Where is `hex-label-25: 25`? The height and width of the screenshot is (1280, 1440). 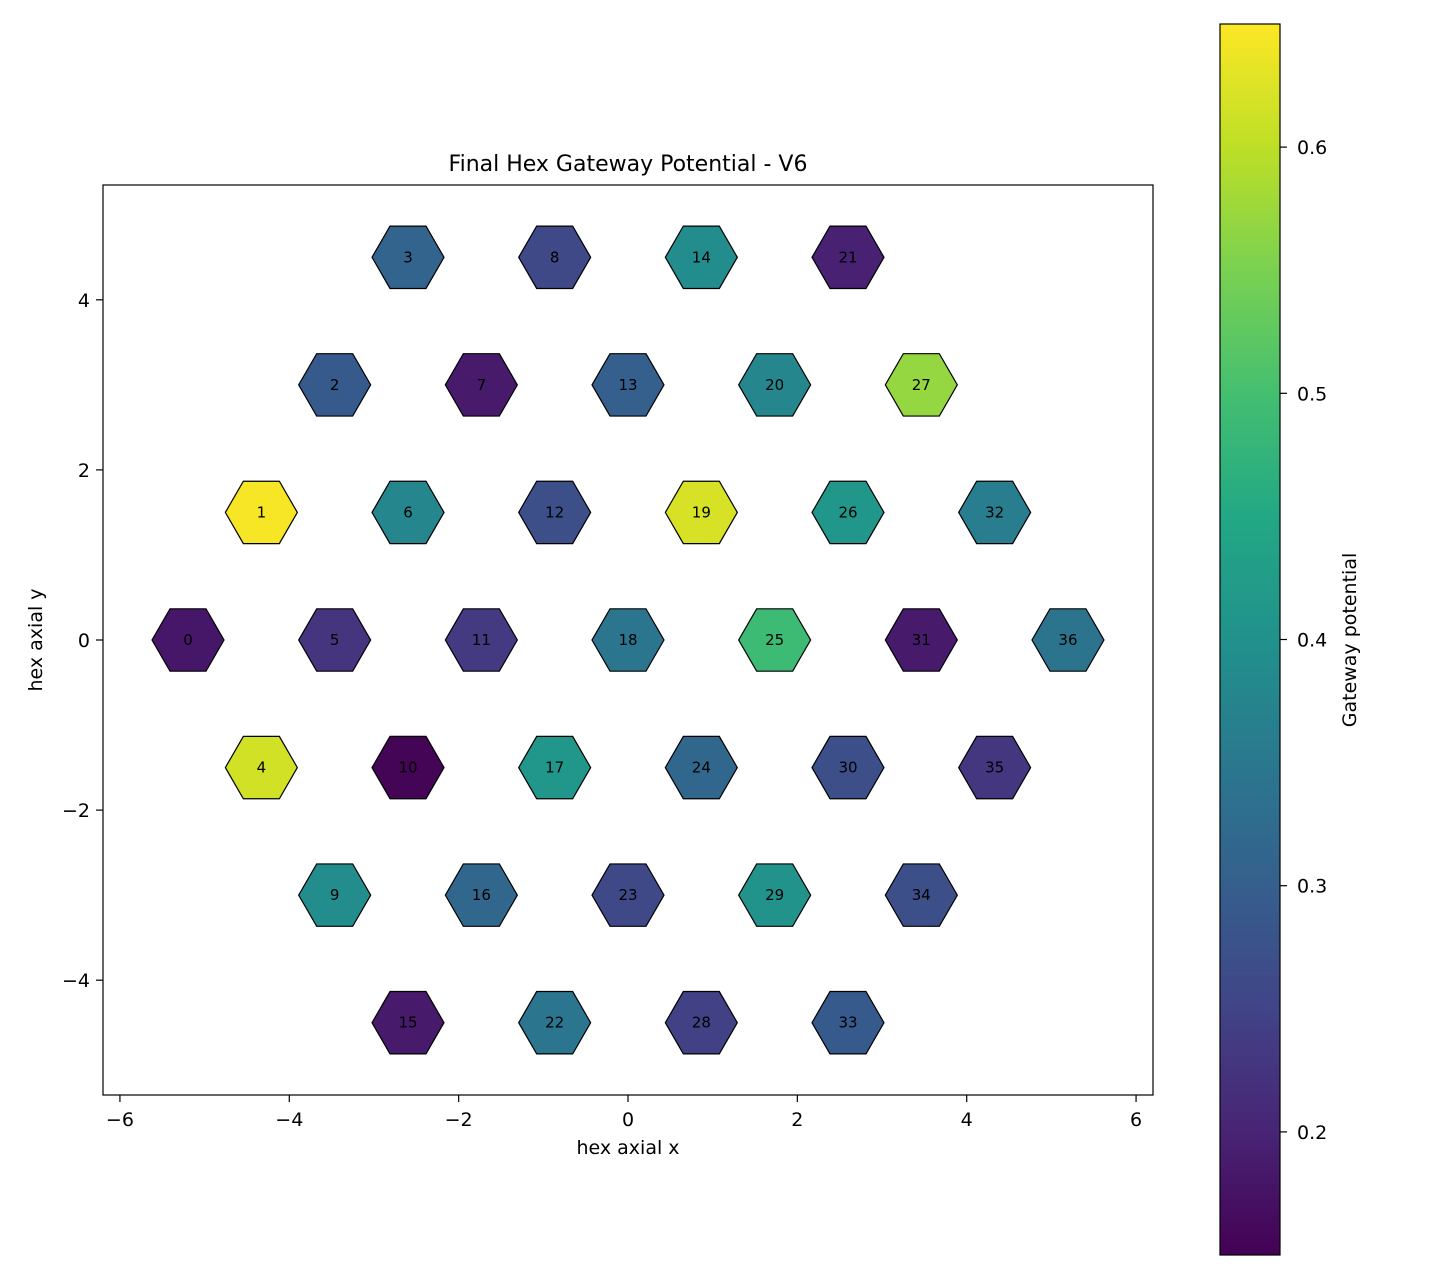
hex-label-25: 25 is located at coordinates (774, 640).